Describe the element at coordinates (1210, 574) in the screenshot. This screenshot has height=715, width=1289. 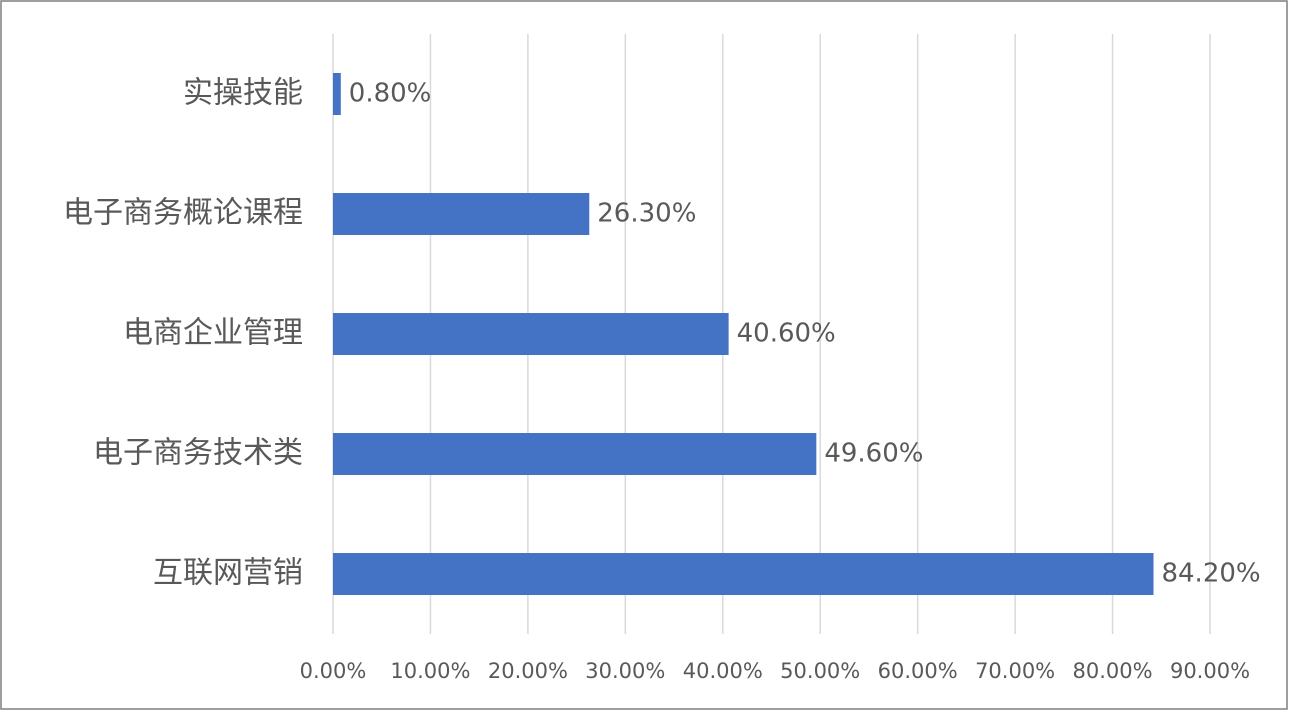
I see `value-label: 84.20%` at that location.